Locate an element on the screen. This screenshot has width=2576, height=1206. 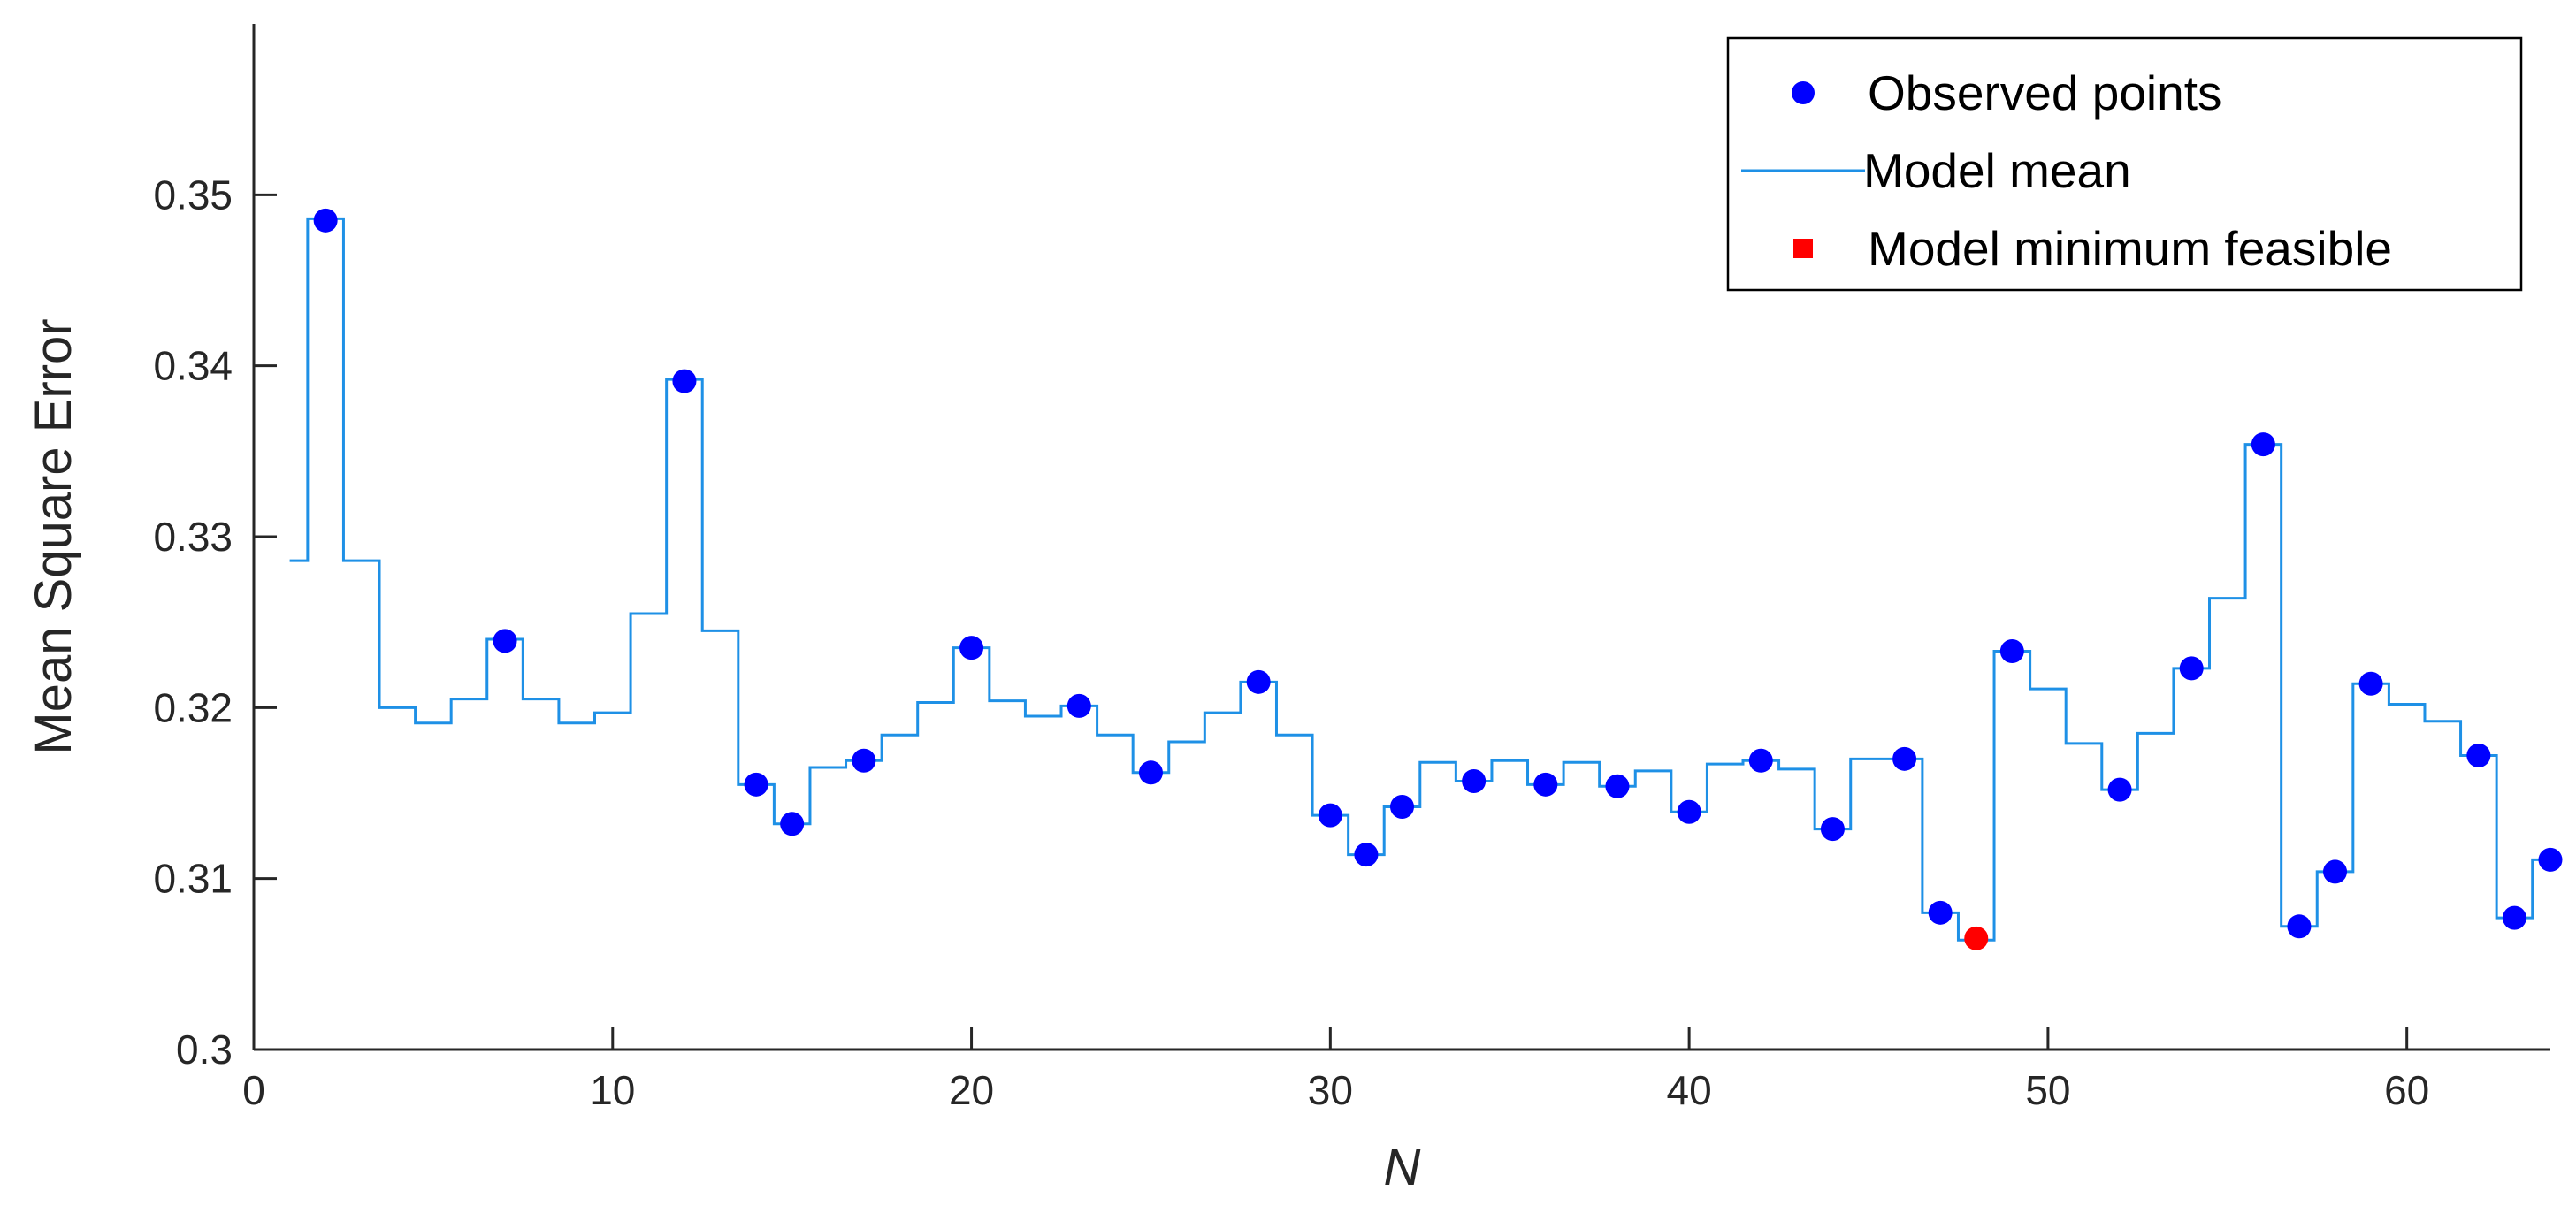
model-minimum-point is located at coordinates (1976, 938).